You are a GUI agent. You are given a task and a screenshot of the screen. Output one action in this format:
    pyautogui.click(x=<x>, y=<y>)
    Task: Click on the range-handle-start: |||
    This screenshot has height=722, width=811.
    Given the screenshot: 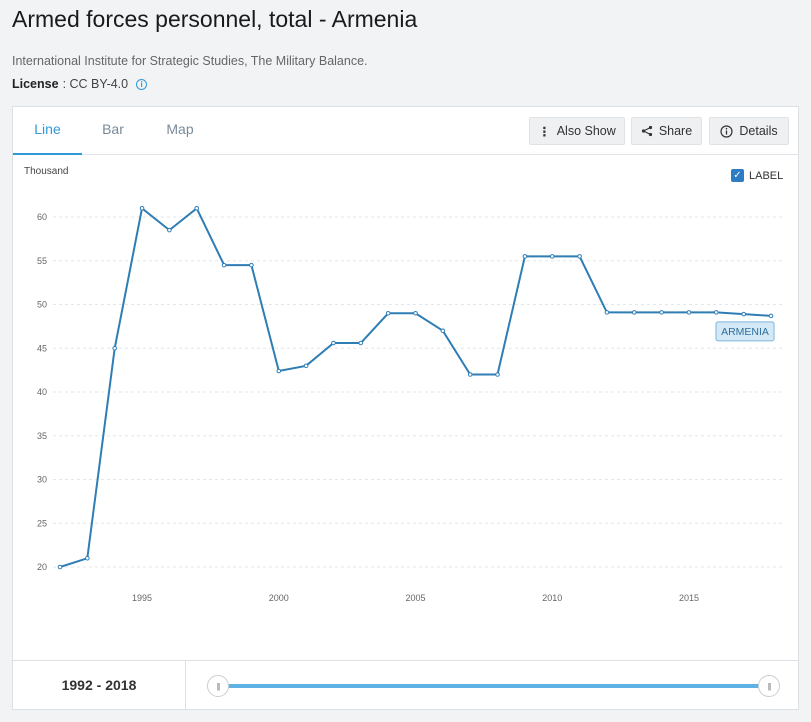 What is the action you would take?
    pyautogui.click(x=218, y=686)
    